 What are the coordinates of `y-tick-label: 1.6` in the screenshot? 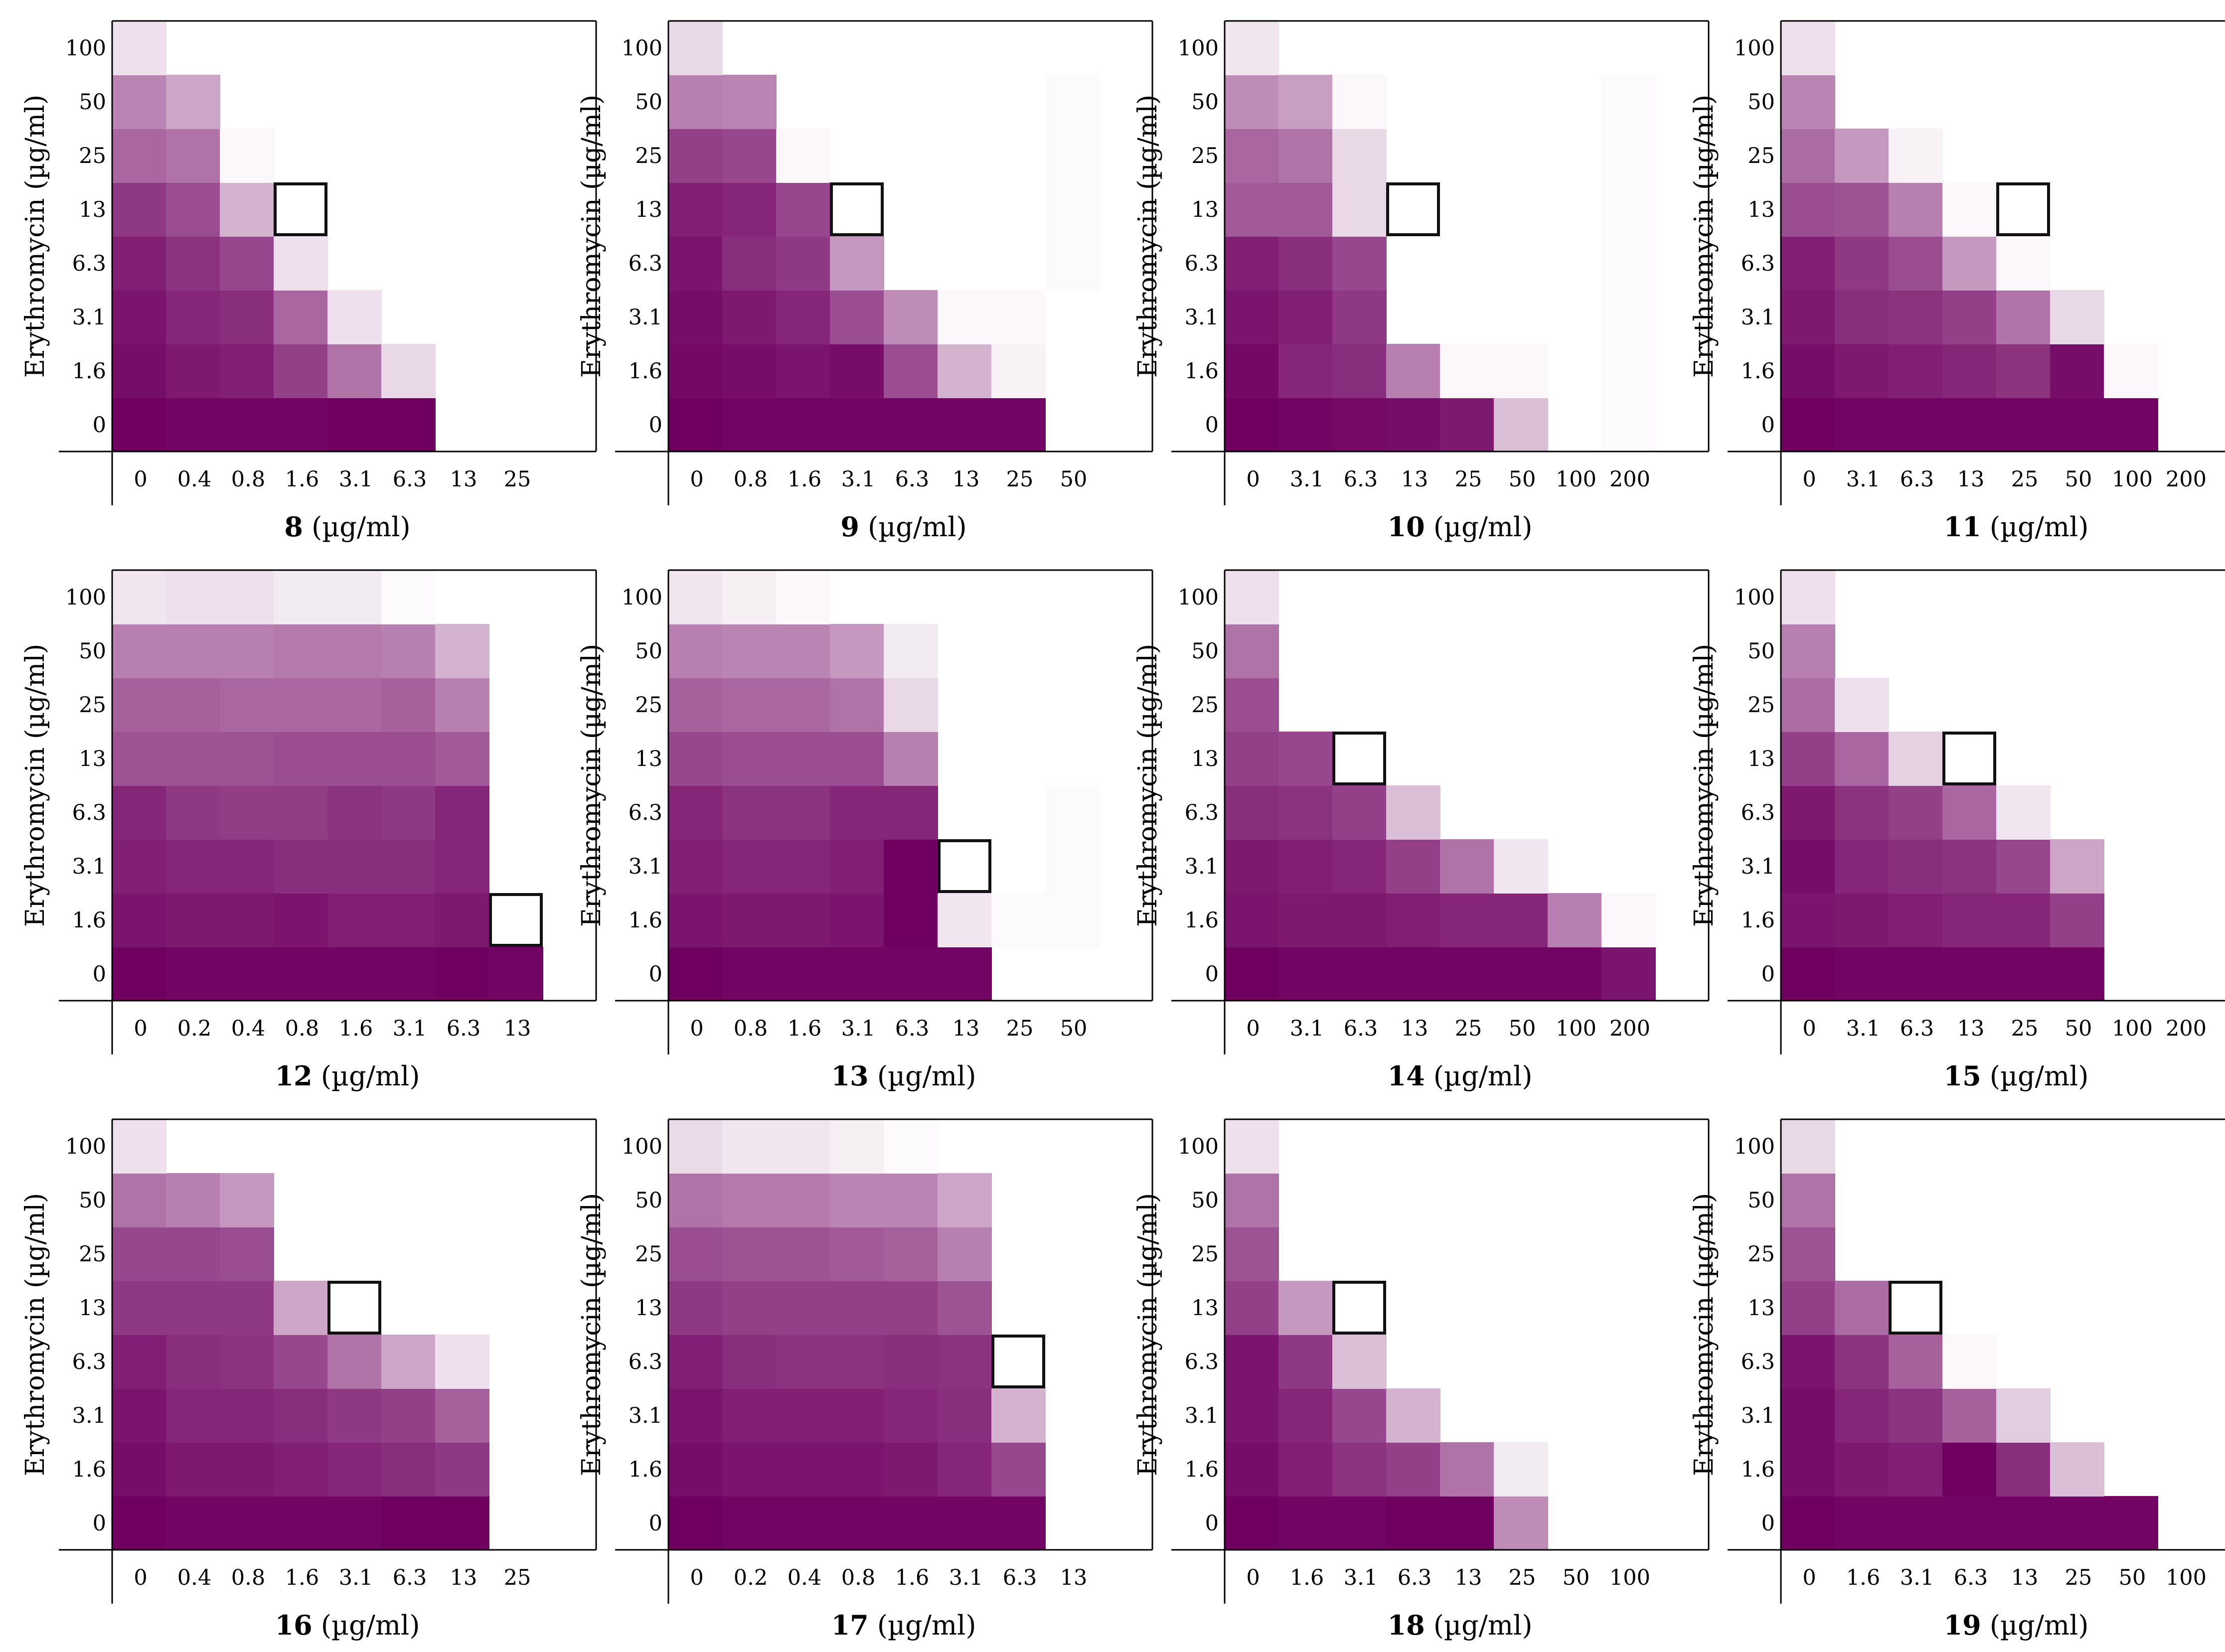 It's located at (1758, 1469).